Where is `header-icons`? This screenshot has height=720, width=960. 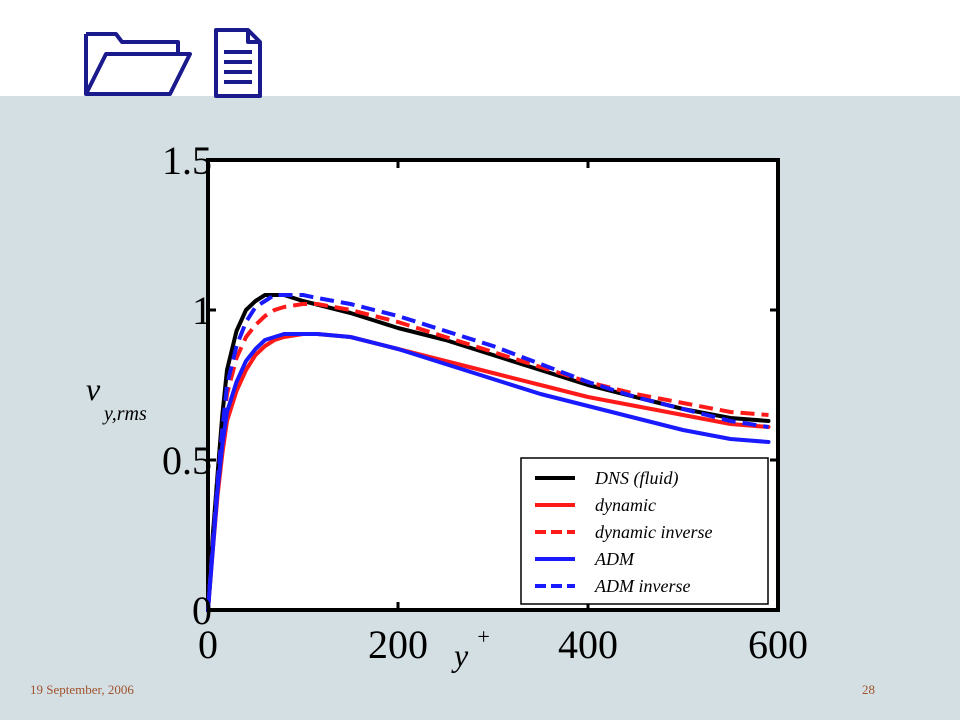
header-icons is located at coordinates (173, 63).